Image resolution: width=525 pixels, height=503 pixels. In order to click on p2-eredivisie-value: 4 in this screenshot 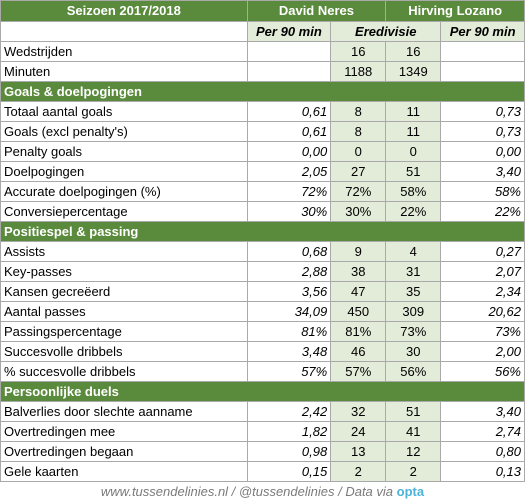, I will do `click(413, 251)`.